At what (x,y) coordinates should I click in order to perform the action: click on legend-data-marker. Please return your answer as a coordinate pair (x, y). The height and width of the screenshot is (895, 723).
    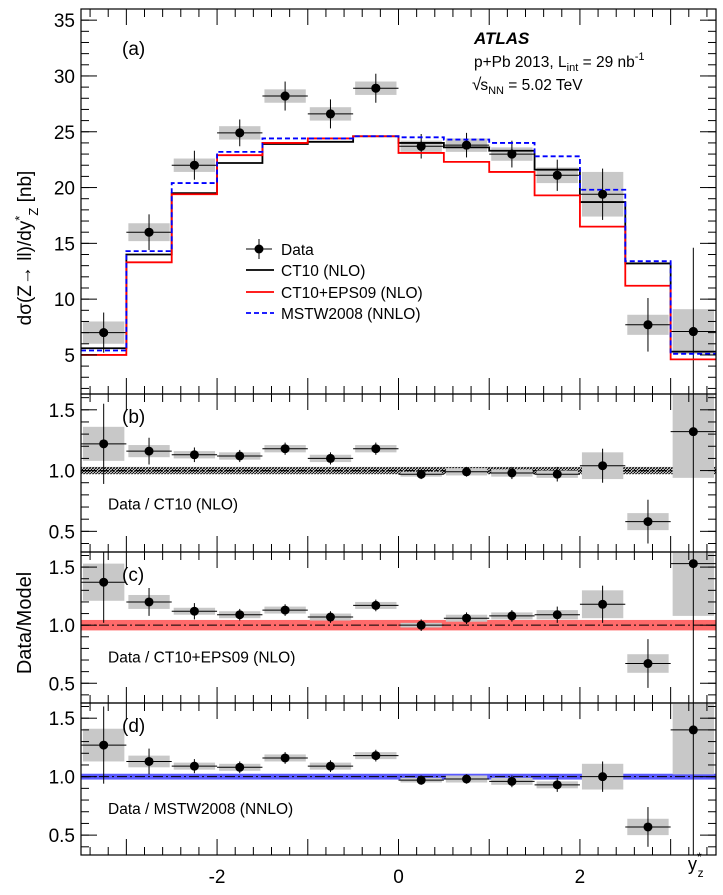
    Looking at the image, I should click on (259, 249).